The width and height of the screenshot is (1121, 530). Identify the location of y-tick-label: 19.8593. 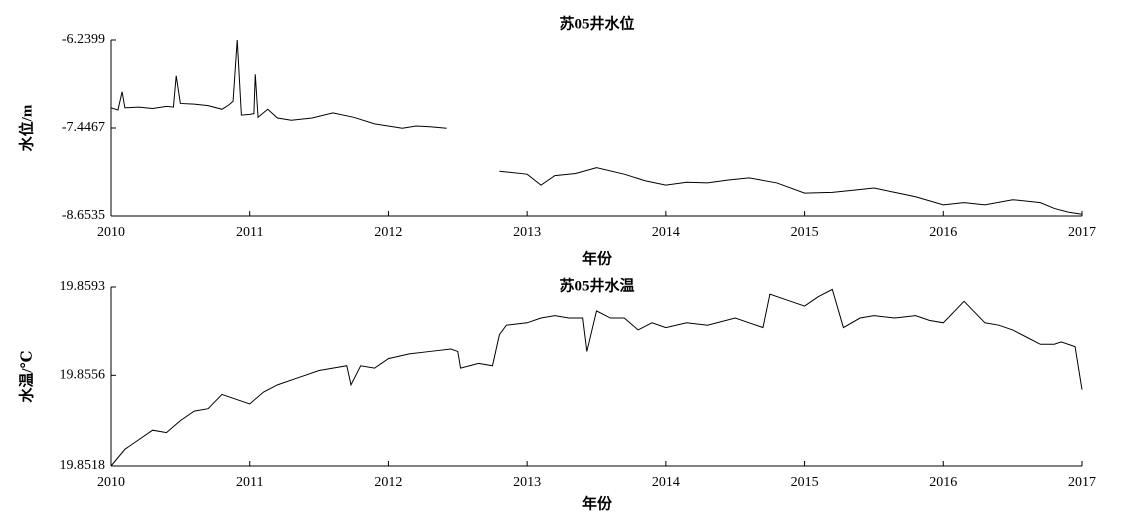
(83, 286).